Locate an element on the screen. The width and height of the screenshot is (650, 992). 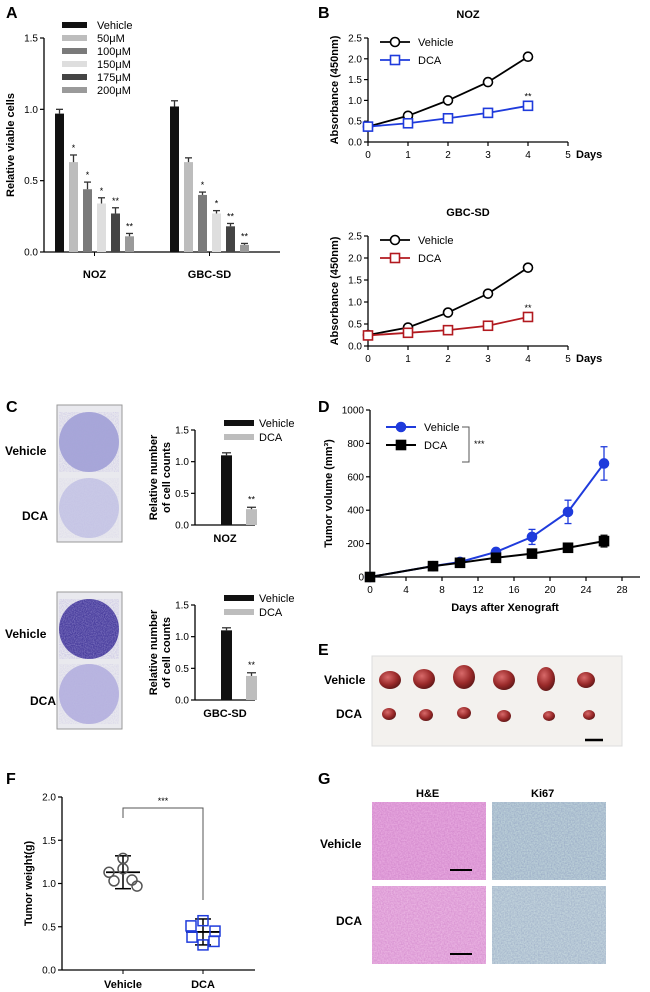
b1-xtick-label: 3 is located at coordinates (488, 155).